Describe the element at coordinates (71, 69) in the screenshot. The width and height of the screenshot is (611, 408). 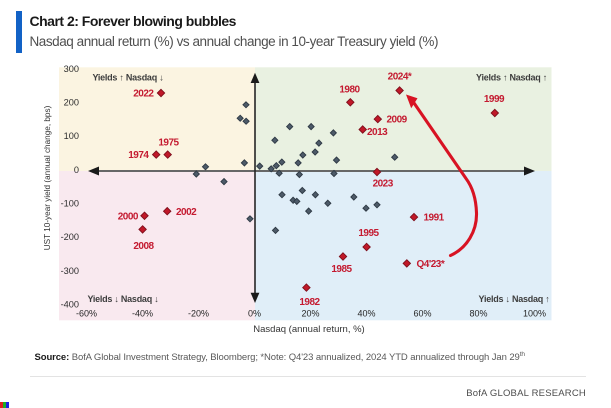
I see `svg-text: 300` at that location.